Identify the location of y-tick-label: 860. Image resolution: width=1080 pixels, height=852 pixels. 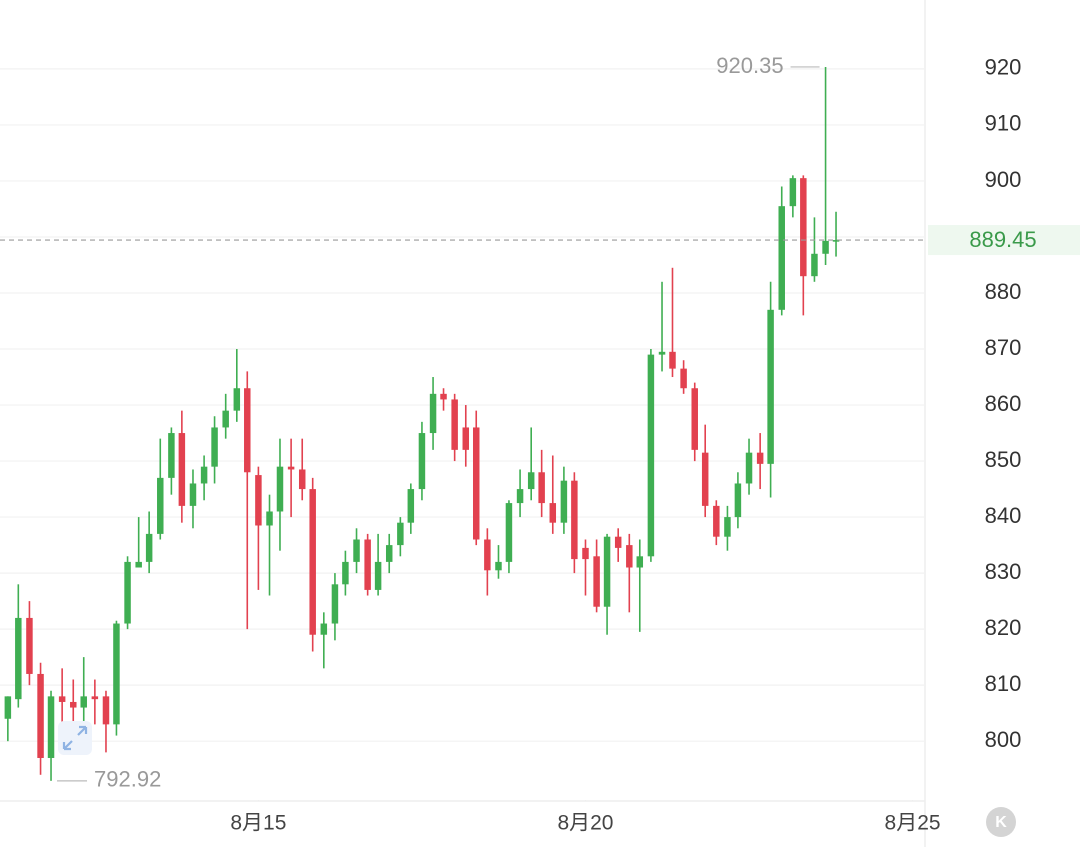
(1003, 403).